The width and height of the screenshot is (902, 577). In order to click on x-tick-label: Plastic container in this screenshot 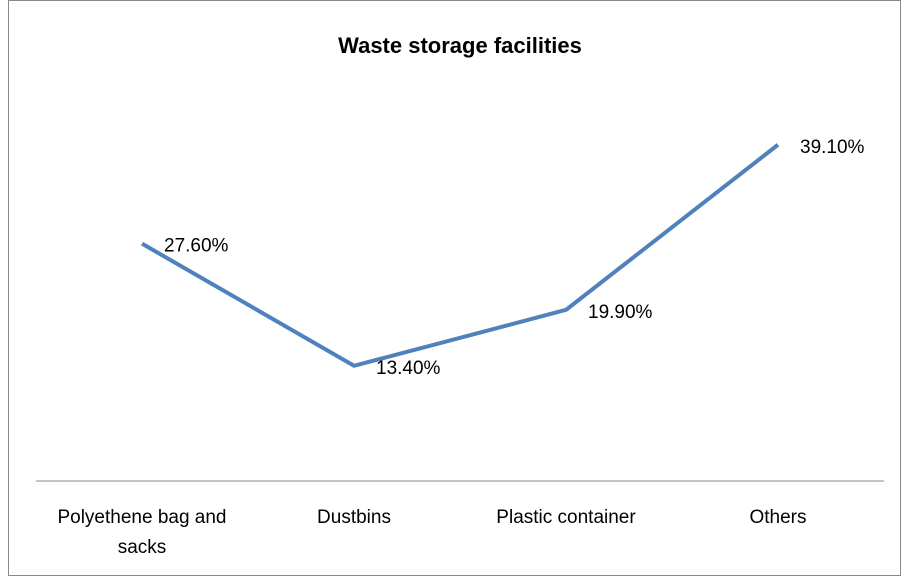, I will do `click(566, 517)`.